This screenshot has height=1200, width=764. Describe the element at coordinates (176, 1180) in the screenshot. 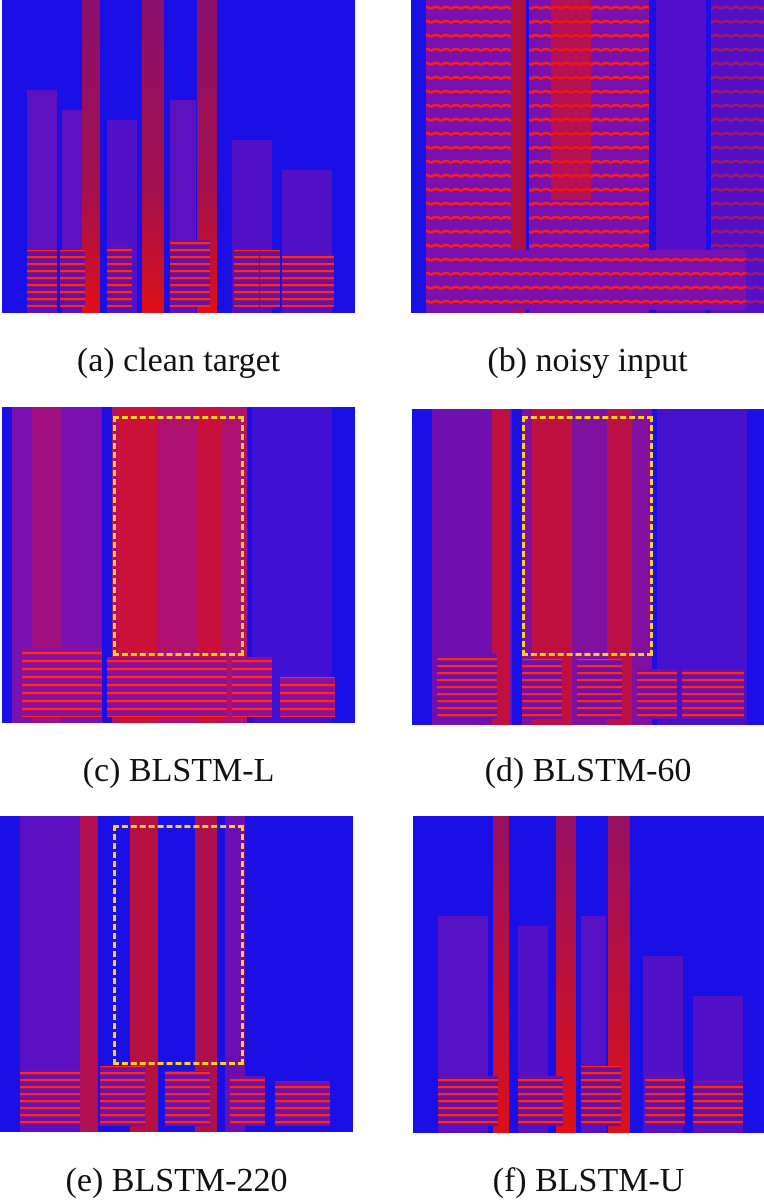

I see `caption-blstm-220: (e) BLSTM-220` at that location.